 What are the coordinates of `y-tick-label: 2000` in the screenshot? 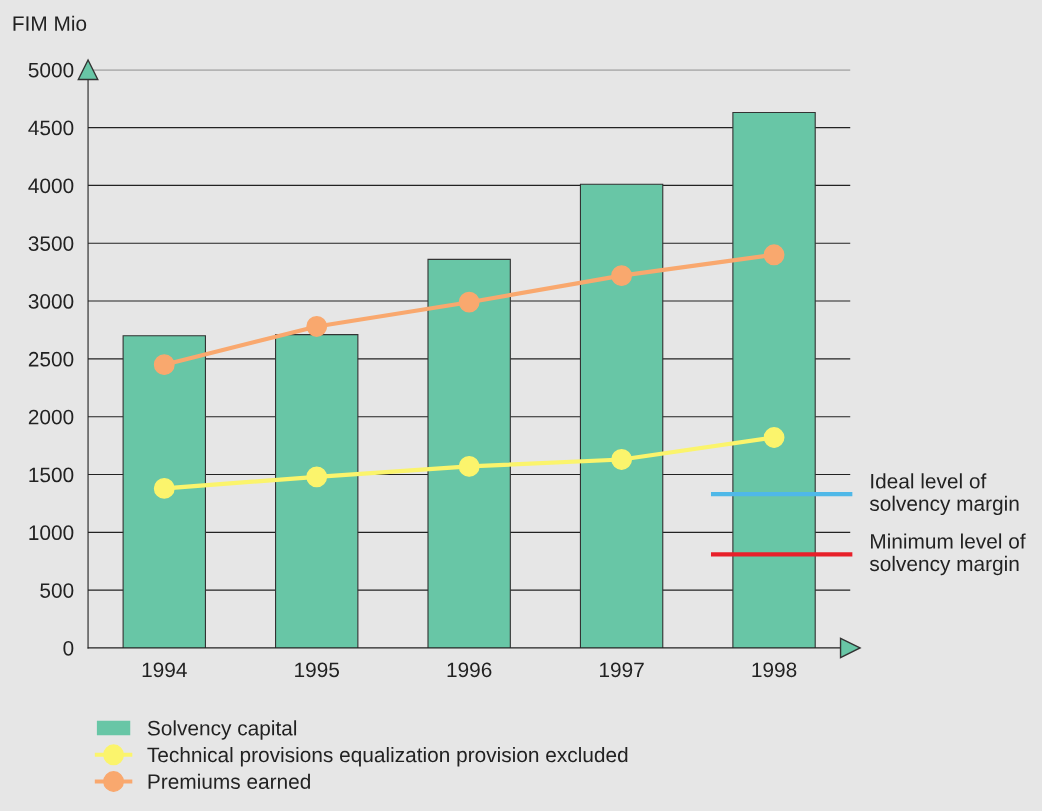 It's located at (51, 417).